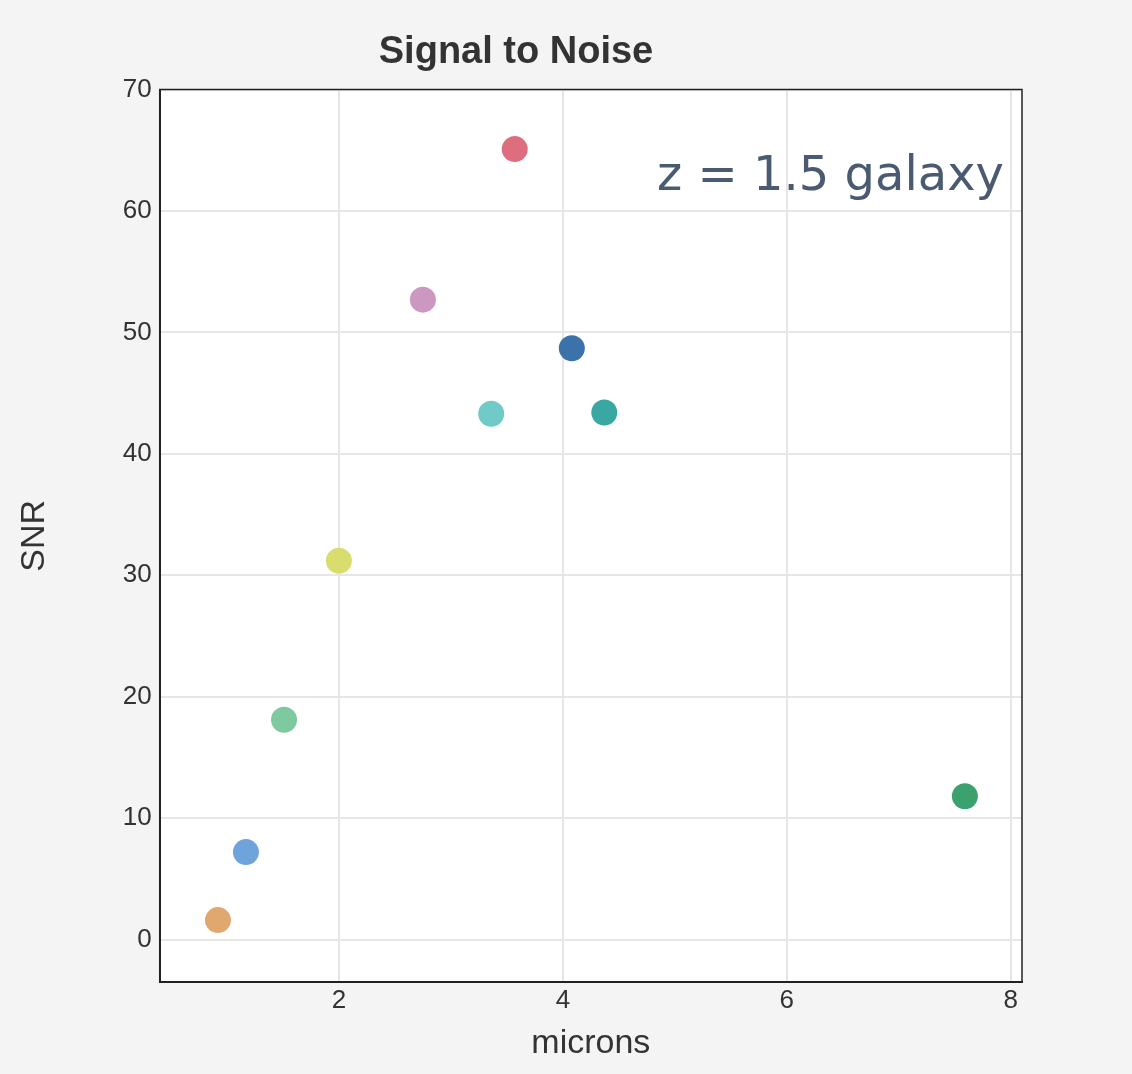  I want to click on x-axis-title: microns, so click(591, 1040).